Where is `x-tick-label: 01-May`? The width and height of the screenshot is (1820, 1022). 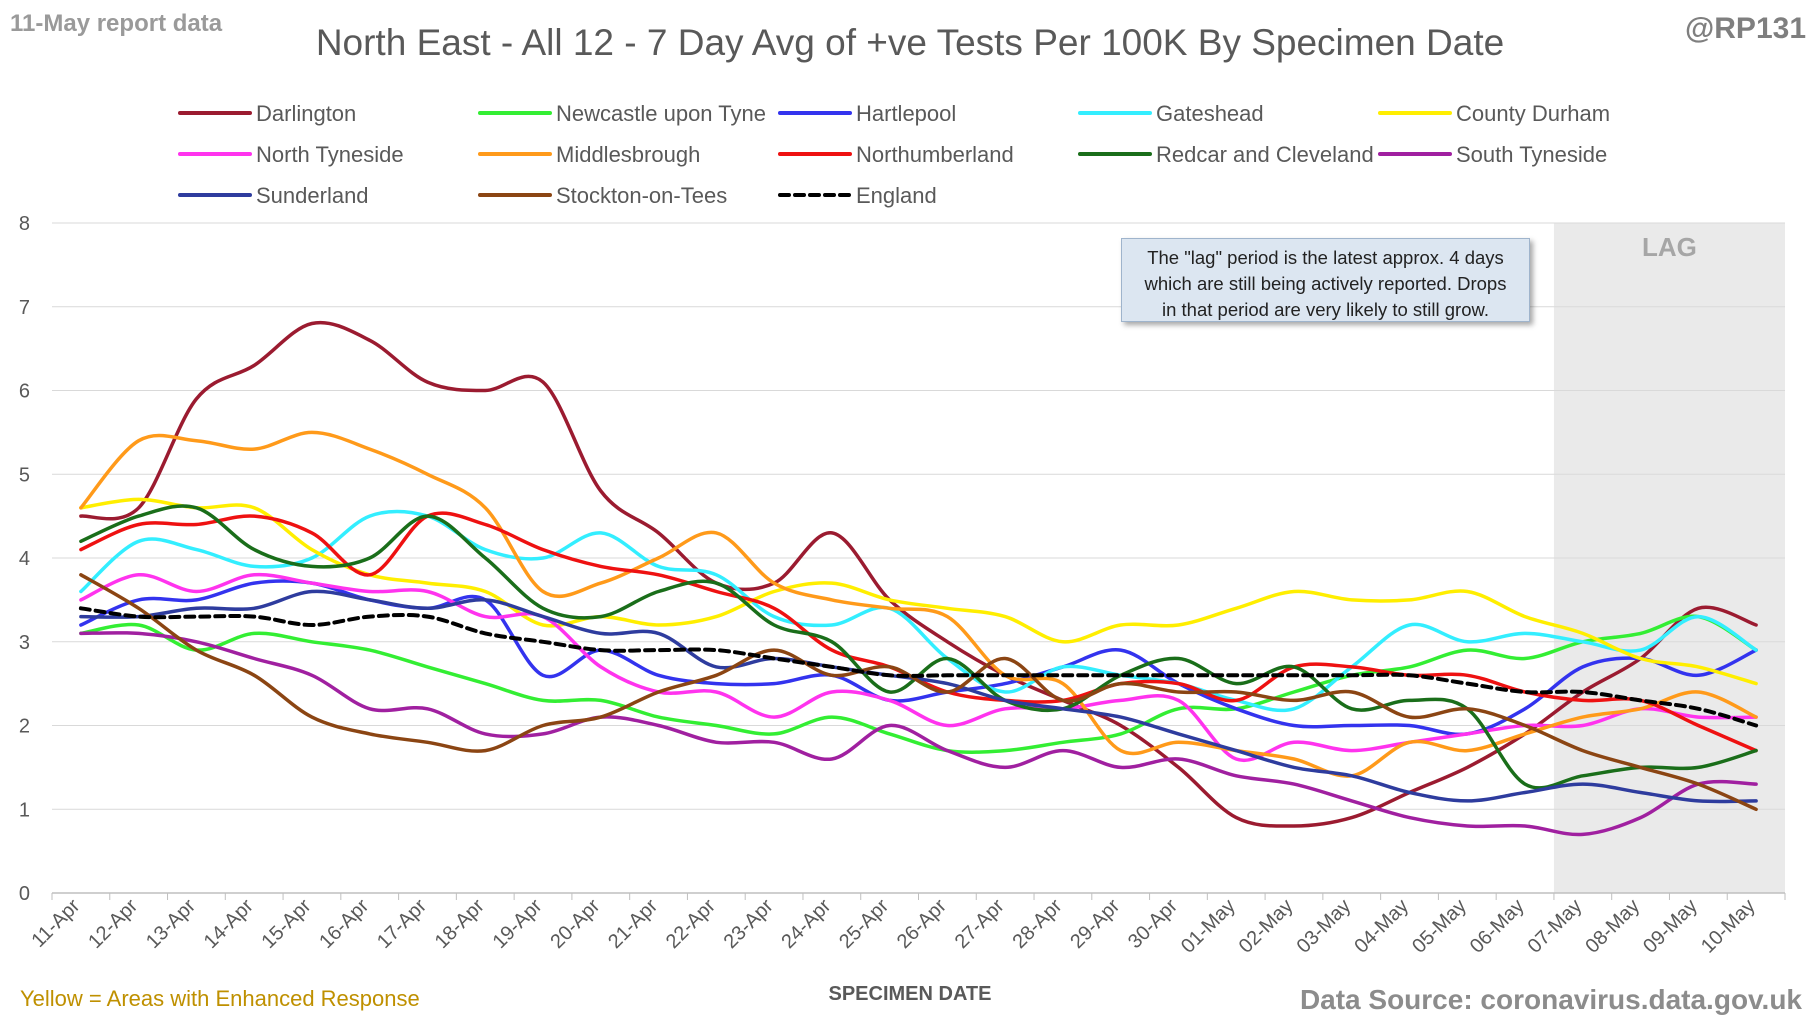 x-tick-label: 01-May is located at coordinates (1208, 926).